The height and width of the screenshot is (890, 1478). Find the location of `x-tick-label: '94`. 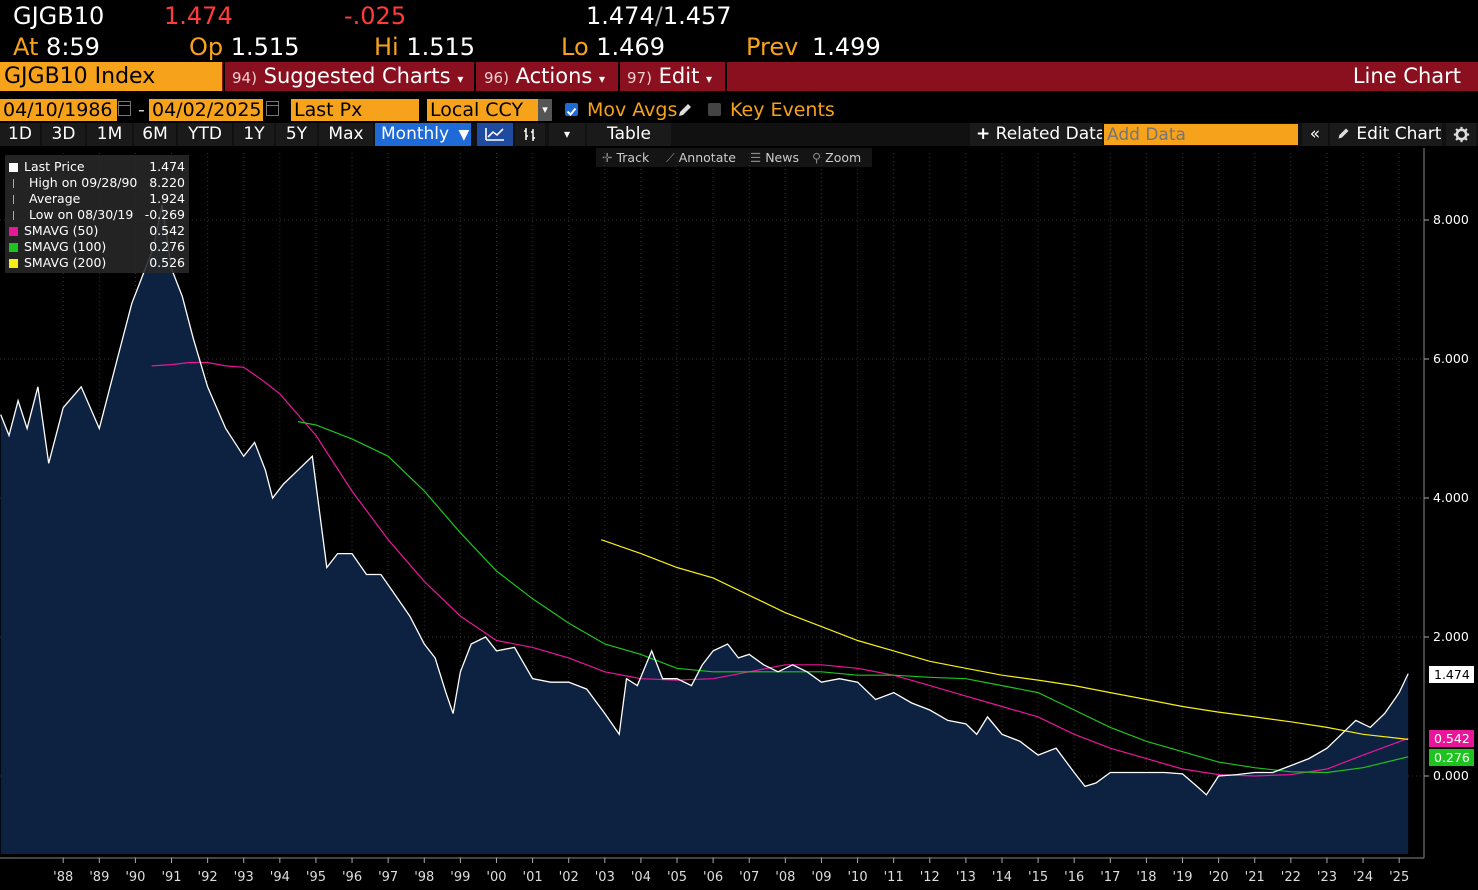

x-tick-label: '94 is located at coordinates (279, 877).